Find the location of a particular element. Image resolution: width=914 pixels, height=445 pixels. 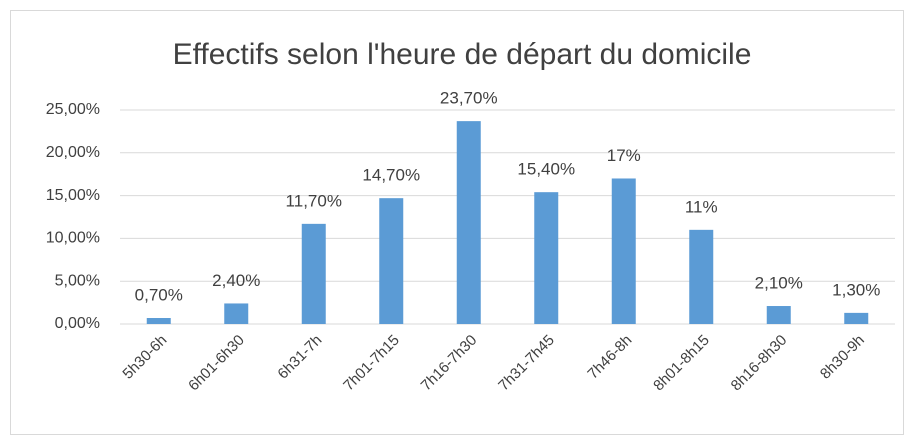

y-tick-label: 5,00% is located at coordinates (77, 280).